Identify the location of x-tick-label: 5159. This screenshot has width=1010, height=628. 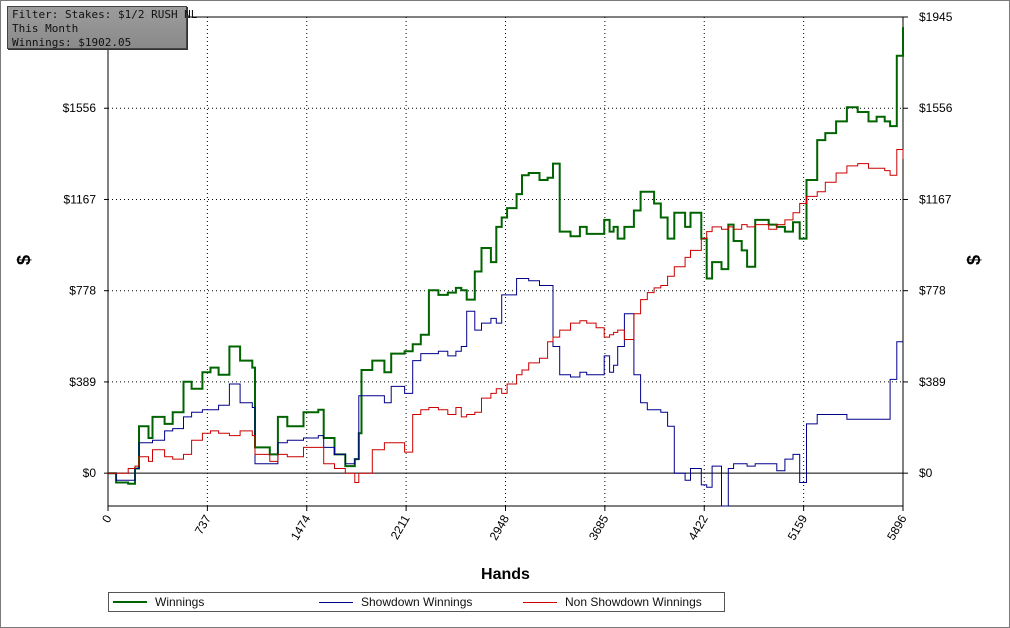
(798, 527).